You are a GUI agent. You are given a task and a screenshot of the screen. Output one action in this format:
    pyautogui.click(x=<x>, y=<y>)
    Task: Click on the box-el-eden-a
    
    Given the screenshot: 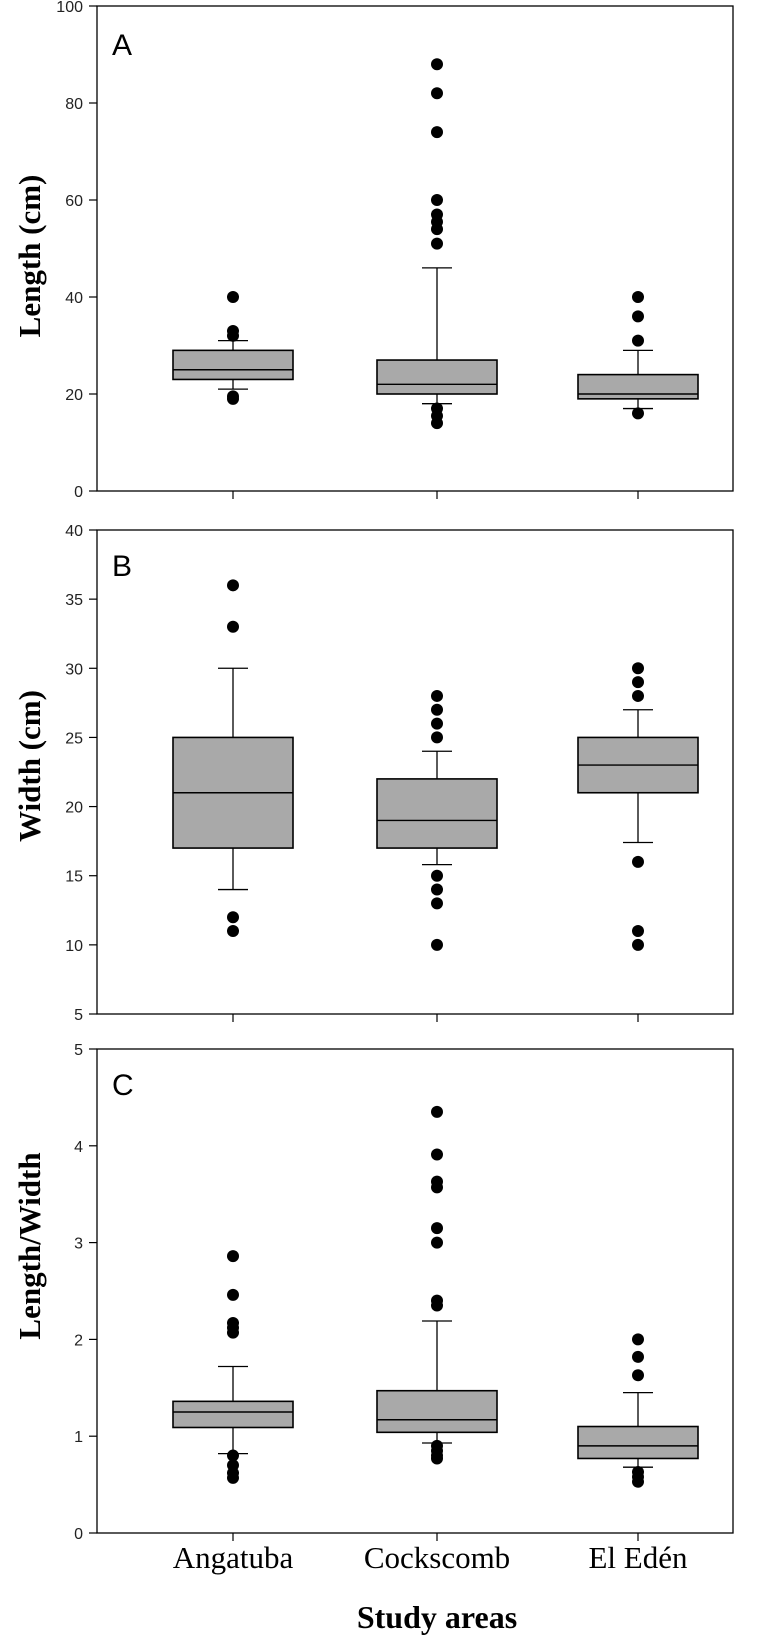 What is the action you would take?
    pyautogui.click(x=638, y=355)
    